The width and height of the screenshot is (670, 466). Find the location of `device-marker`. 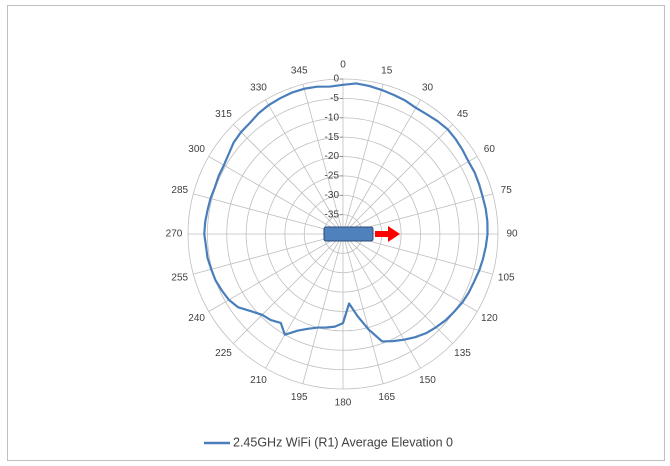

device-marker is located at coordinates (361, 234).